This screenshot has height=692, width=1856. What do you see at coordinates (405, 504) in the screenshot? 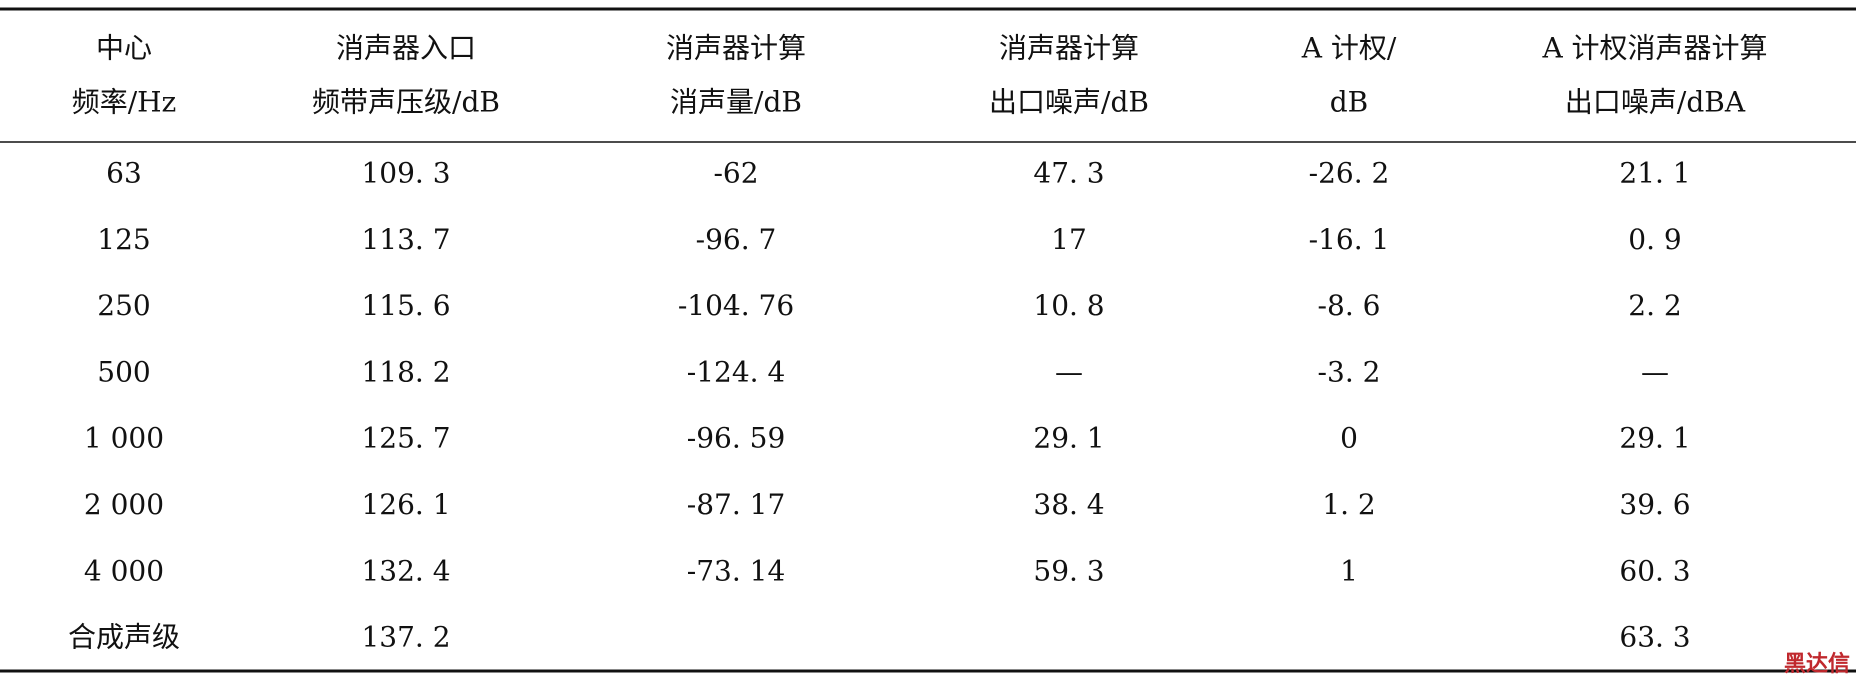
I see `table-cell: 126. 1` at bounding box center [405, 504].